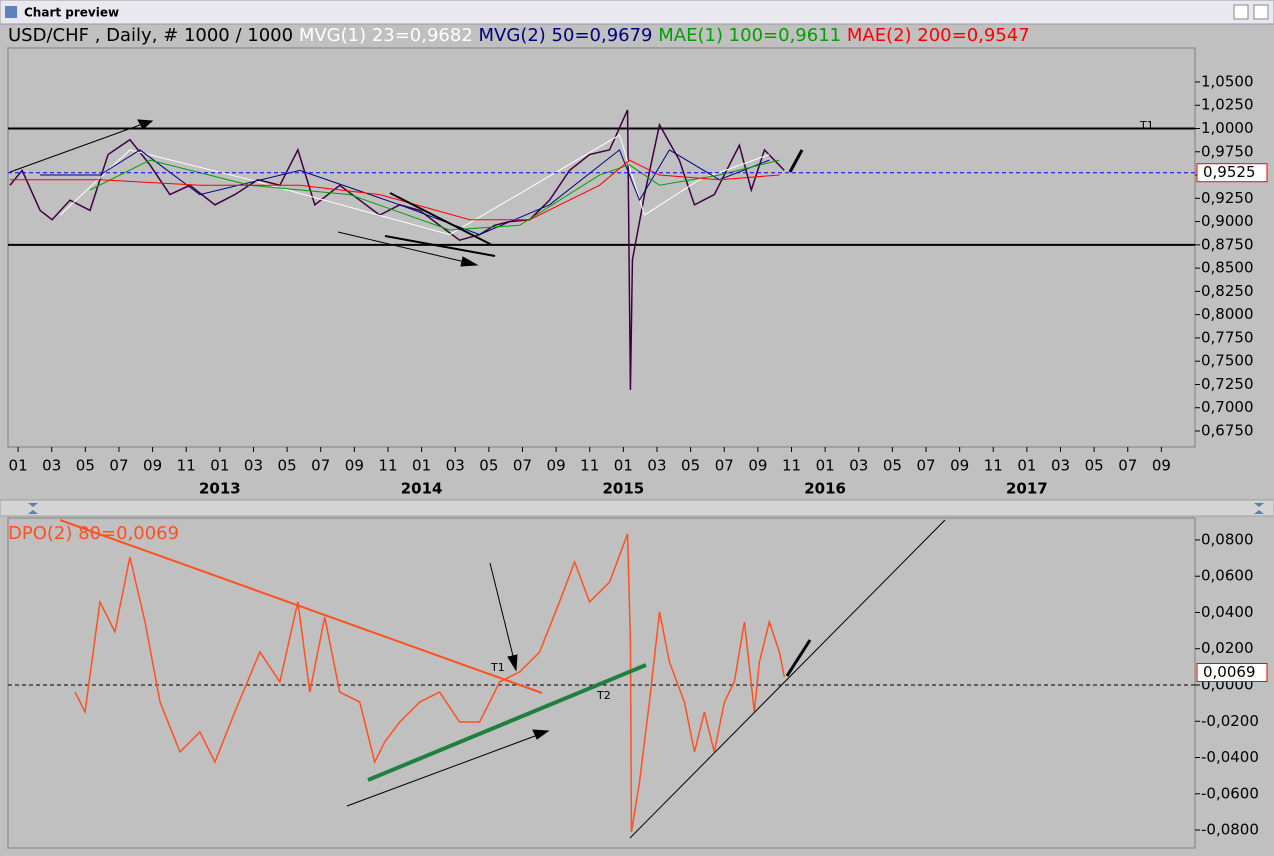 This screenshot has height=856, width=1274. I want to click on y-tick-label: -0,0400, so click(1230, 757).